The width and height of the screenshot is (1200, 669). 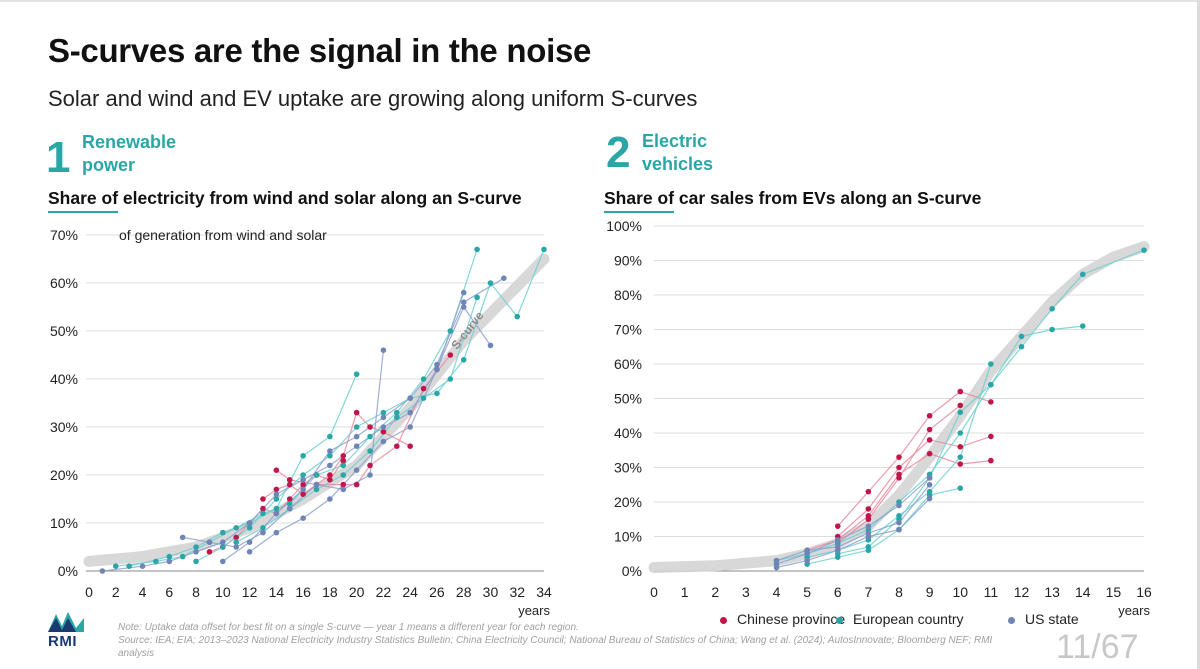 What do you see at coordinates (277, 592) in the screenshot?
I see `x-tick-label: 14` at bounding box center [277, 592].